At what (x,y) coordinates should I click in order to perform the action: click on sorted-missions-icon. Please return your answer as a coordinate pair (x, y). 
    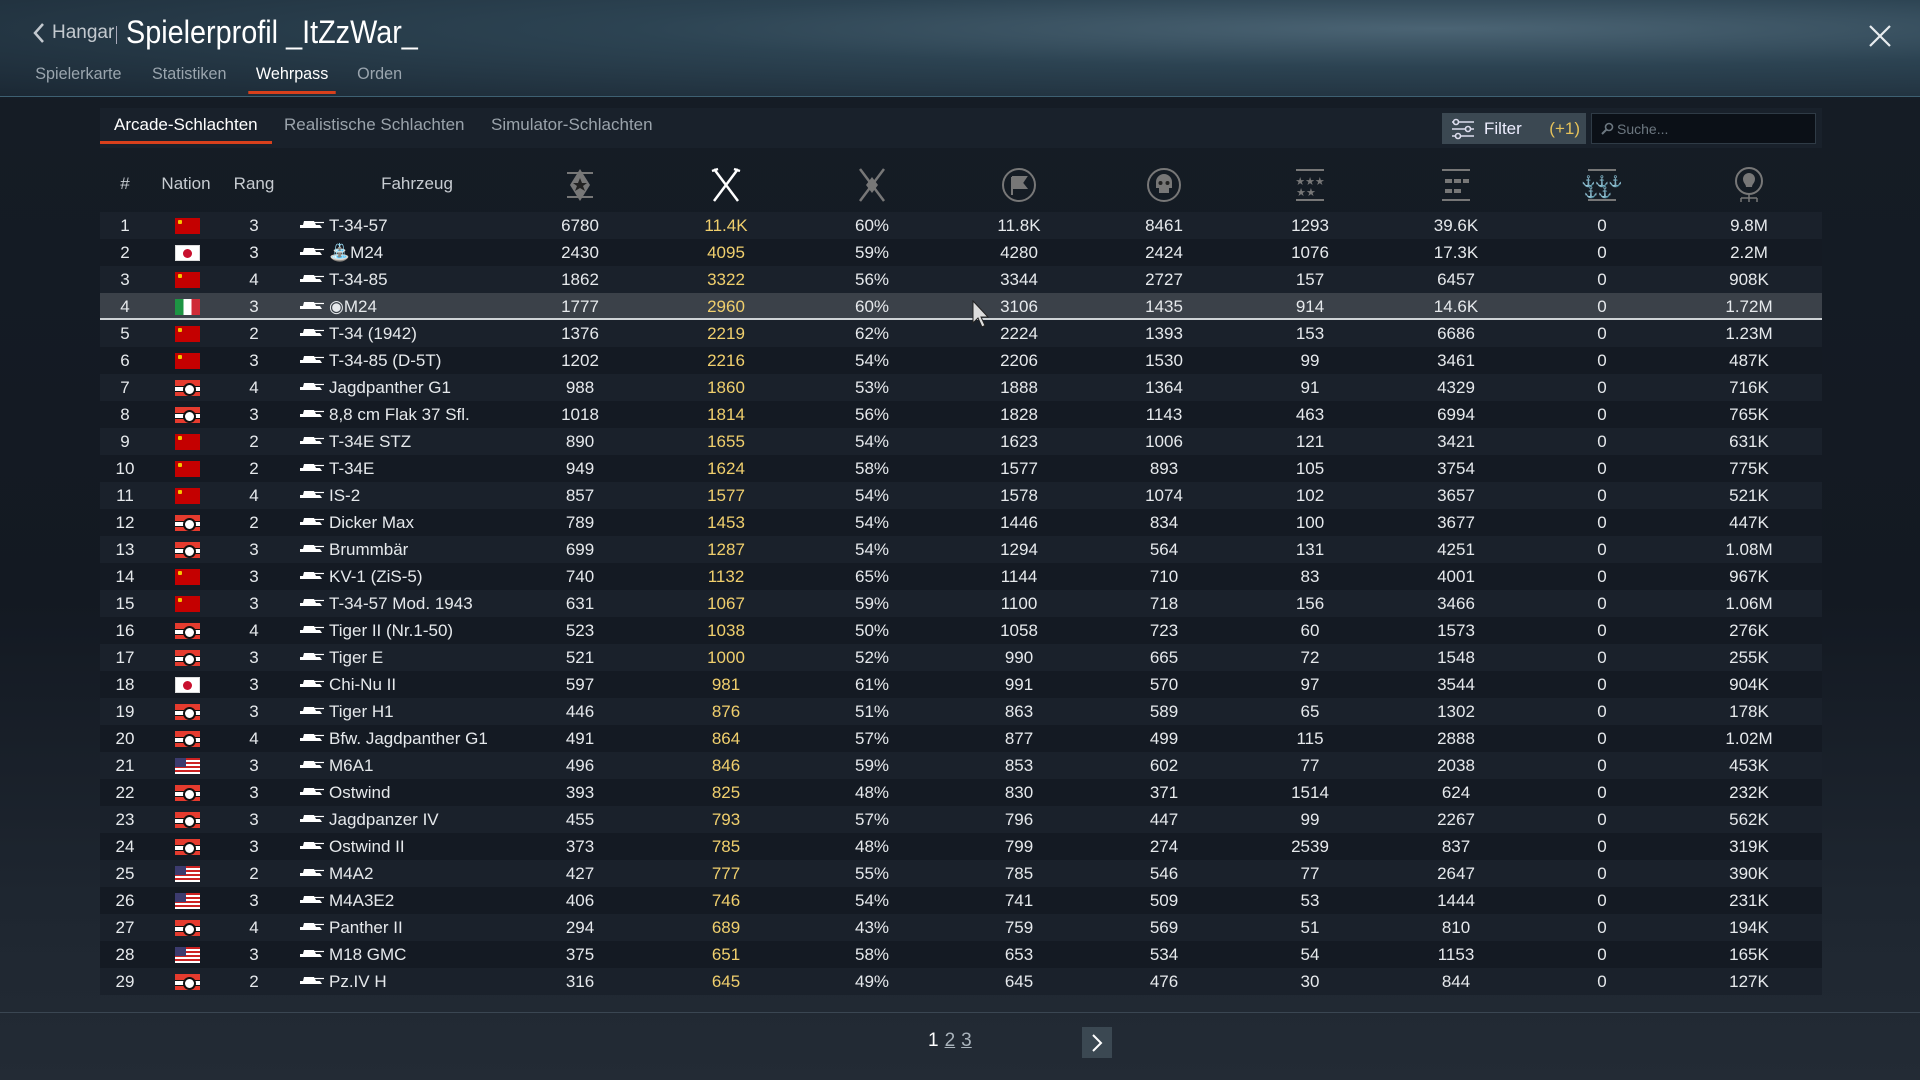
    Looking at the image, I should click on (726, 185).